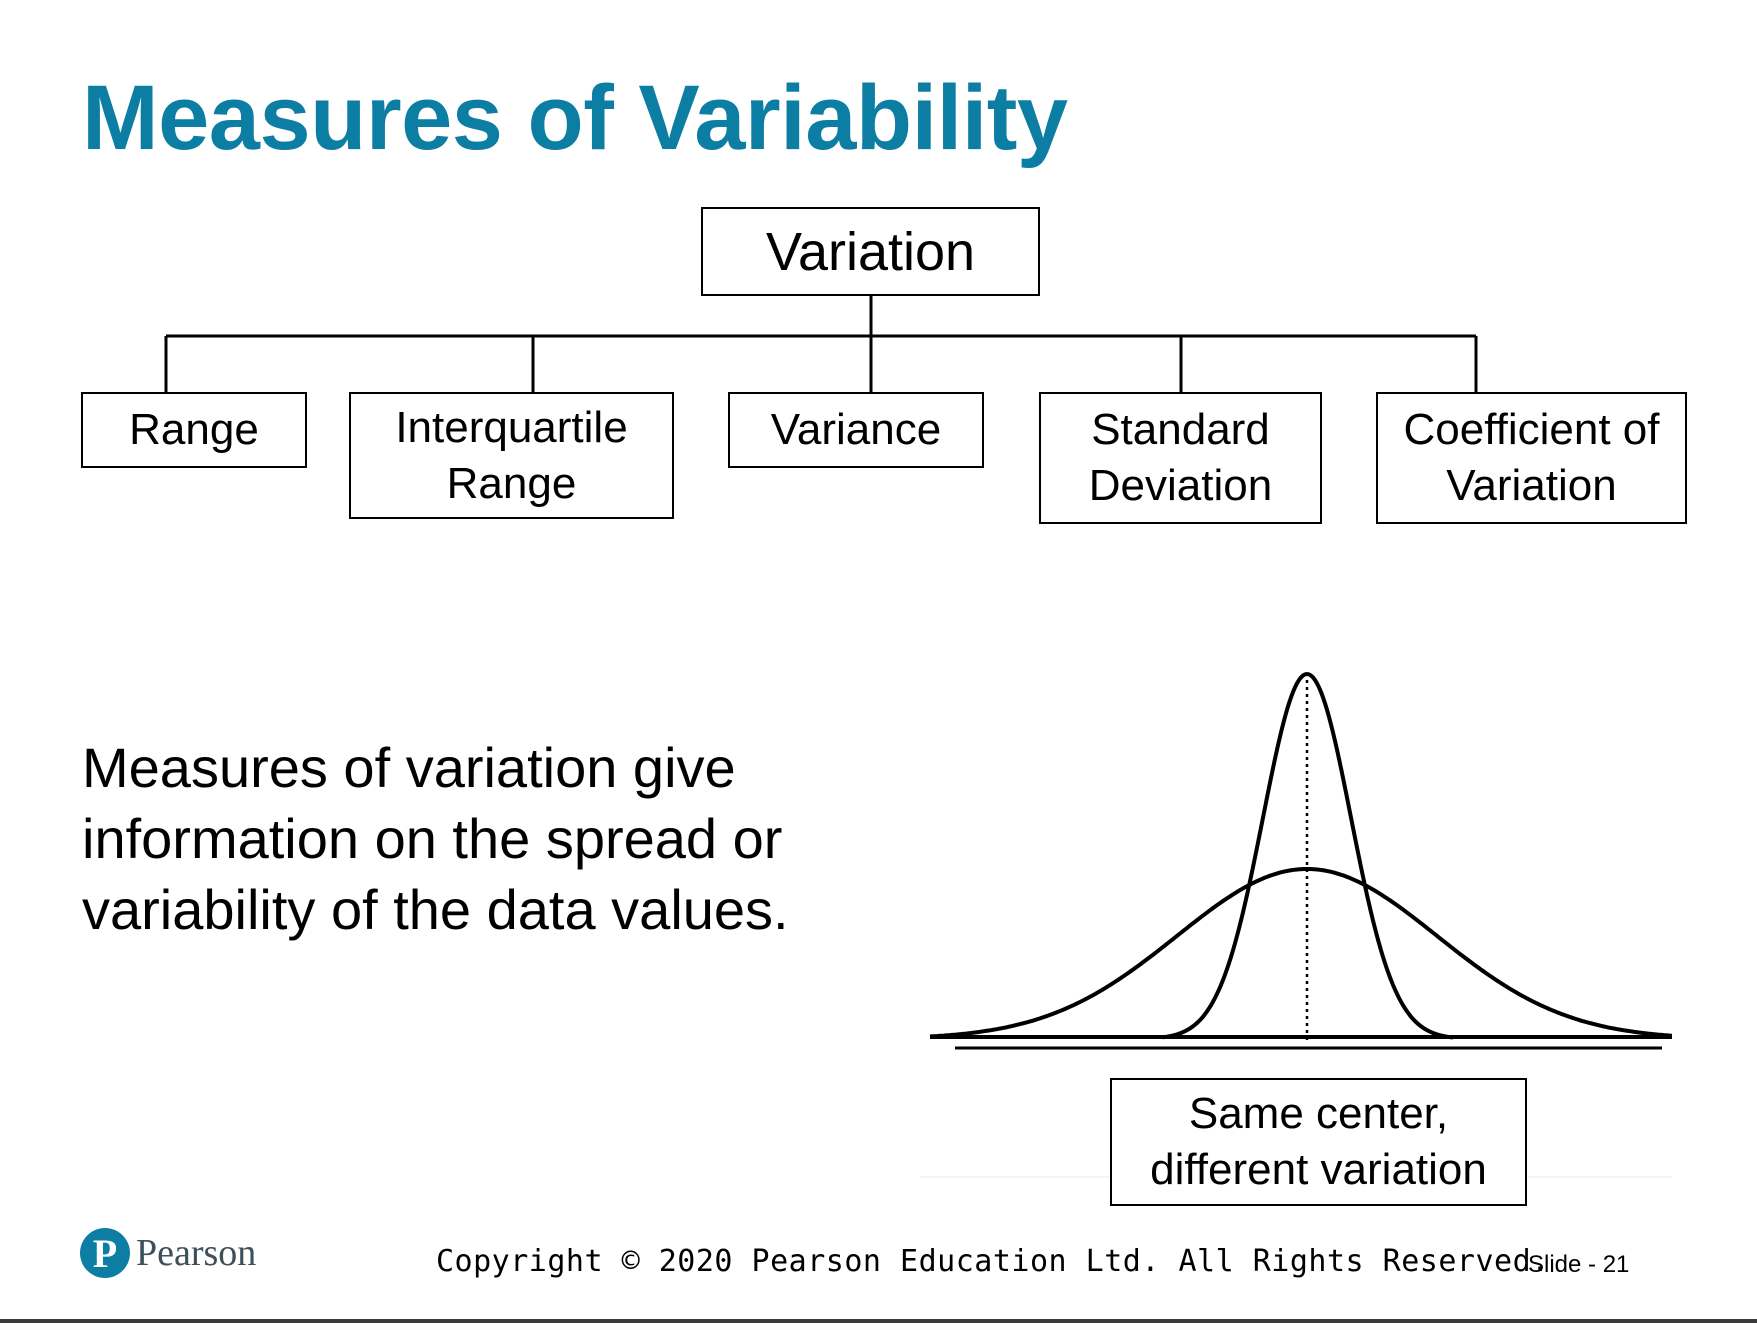  I want to click on wide-bell-curve, so click(1301, 953).